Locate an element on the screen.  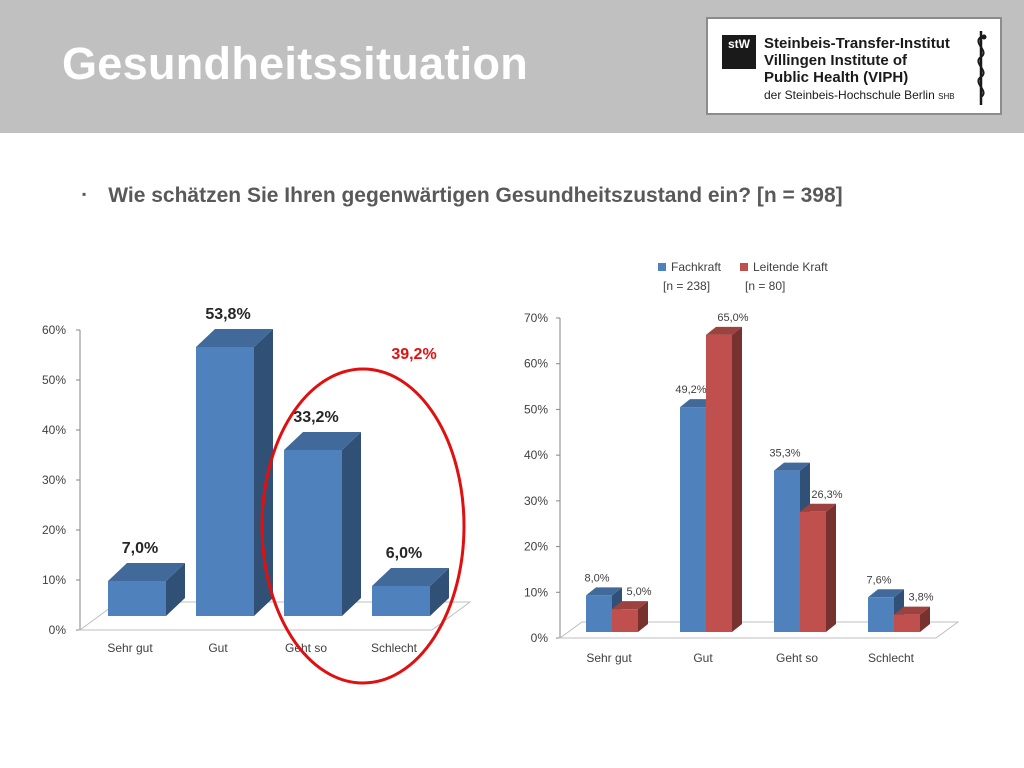
bar-fachkraft-gut-front is located at coordinates (693, 519).